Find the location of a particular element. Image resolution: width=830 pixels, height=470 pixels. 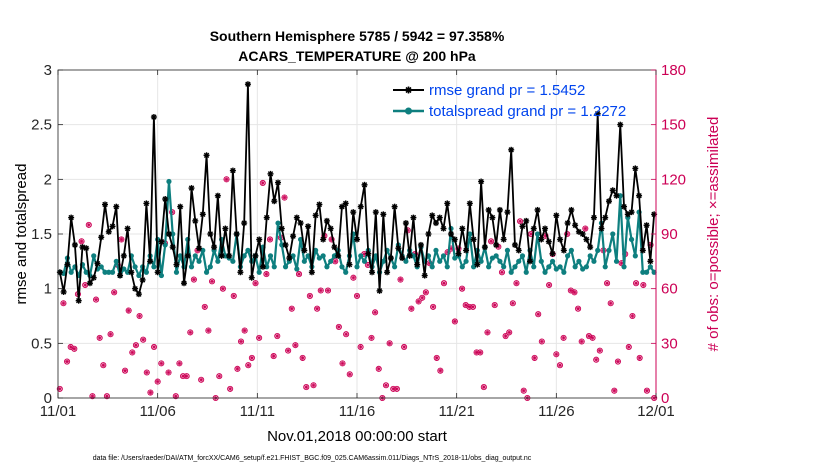

y-tick-label-left: 0 is located at coordinates (48, 398).